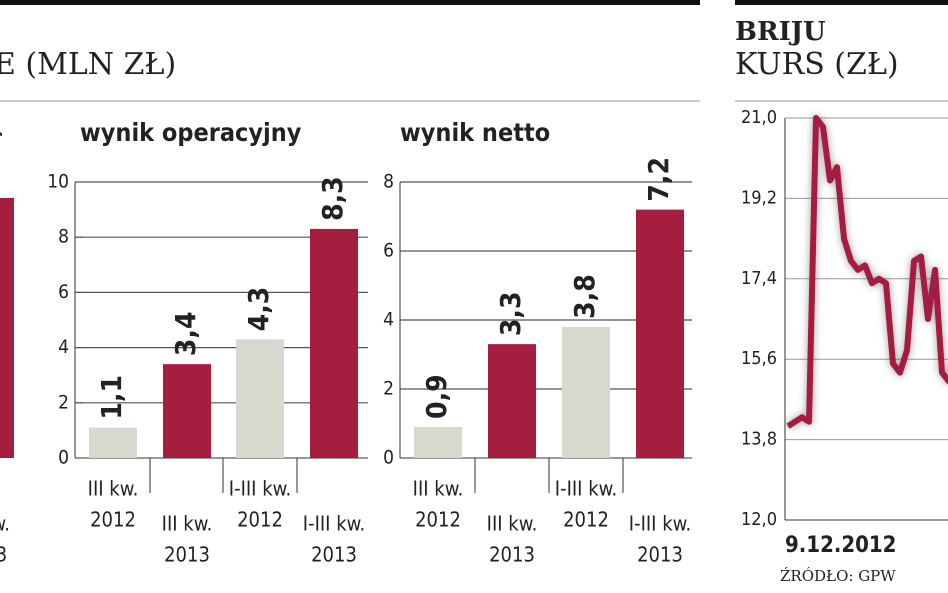 Image resolution: width=948 pixels, height=593 pixels. What do you see at coordinates (867, 272) in the screenshot?
I see `price-line` at bounding box center [867, 272].